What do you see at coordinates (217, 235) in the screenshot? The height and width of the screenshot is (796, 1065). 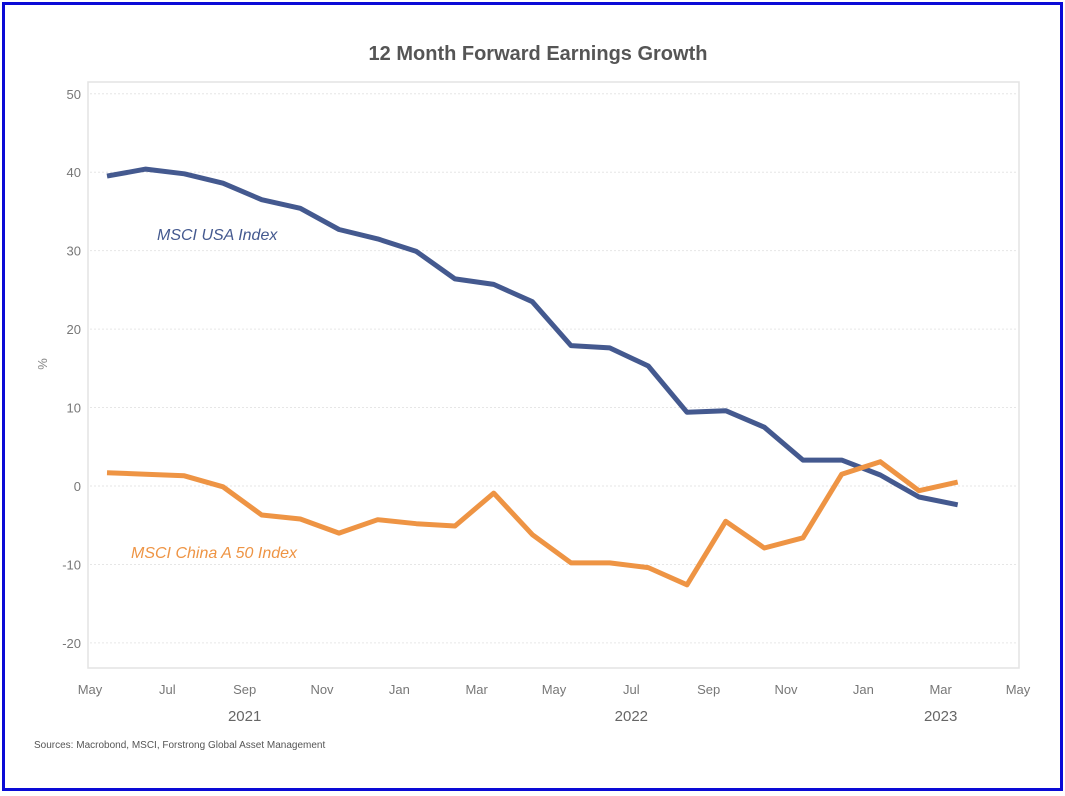 I see `series-label-msci-usa: MSCI USA Index` at bounding box center [217, 235].